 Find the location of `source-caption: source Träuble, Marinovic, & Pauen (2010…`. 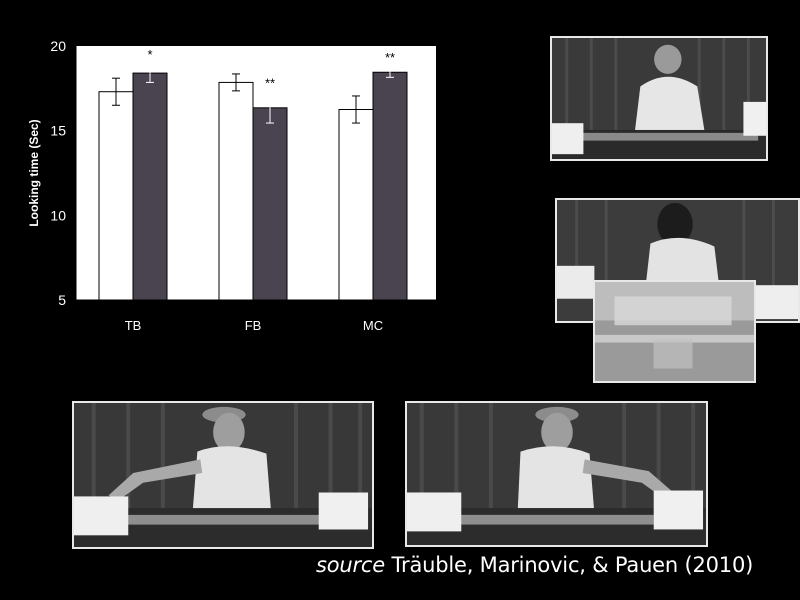

source-caption: source Träuble, Marinovic, & Pauen (2010… is located at coordinates (534, 565).